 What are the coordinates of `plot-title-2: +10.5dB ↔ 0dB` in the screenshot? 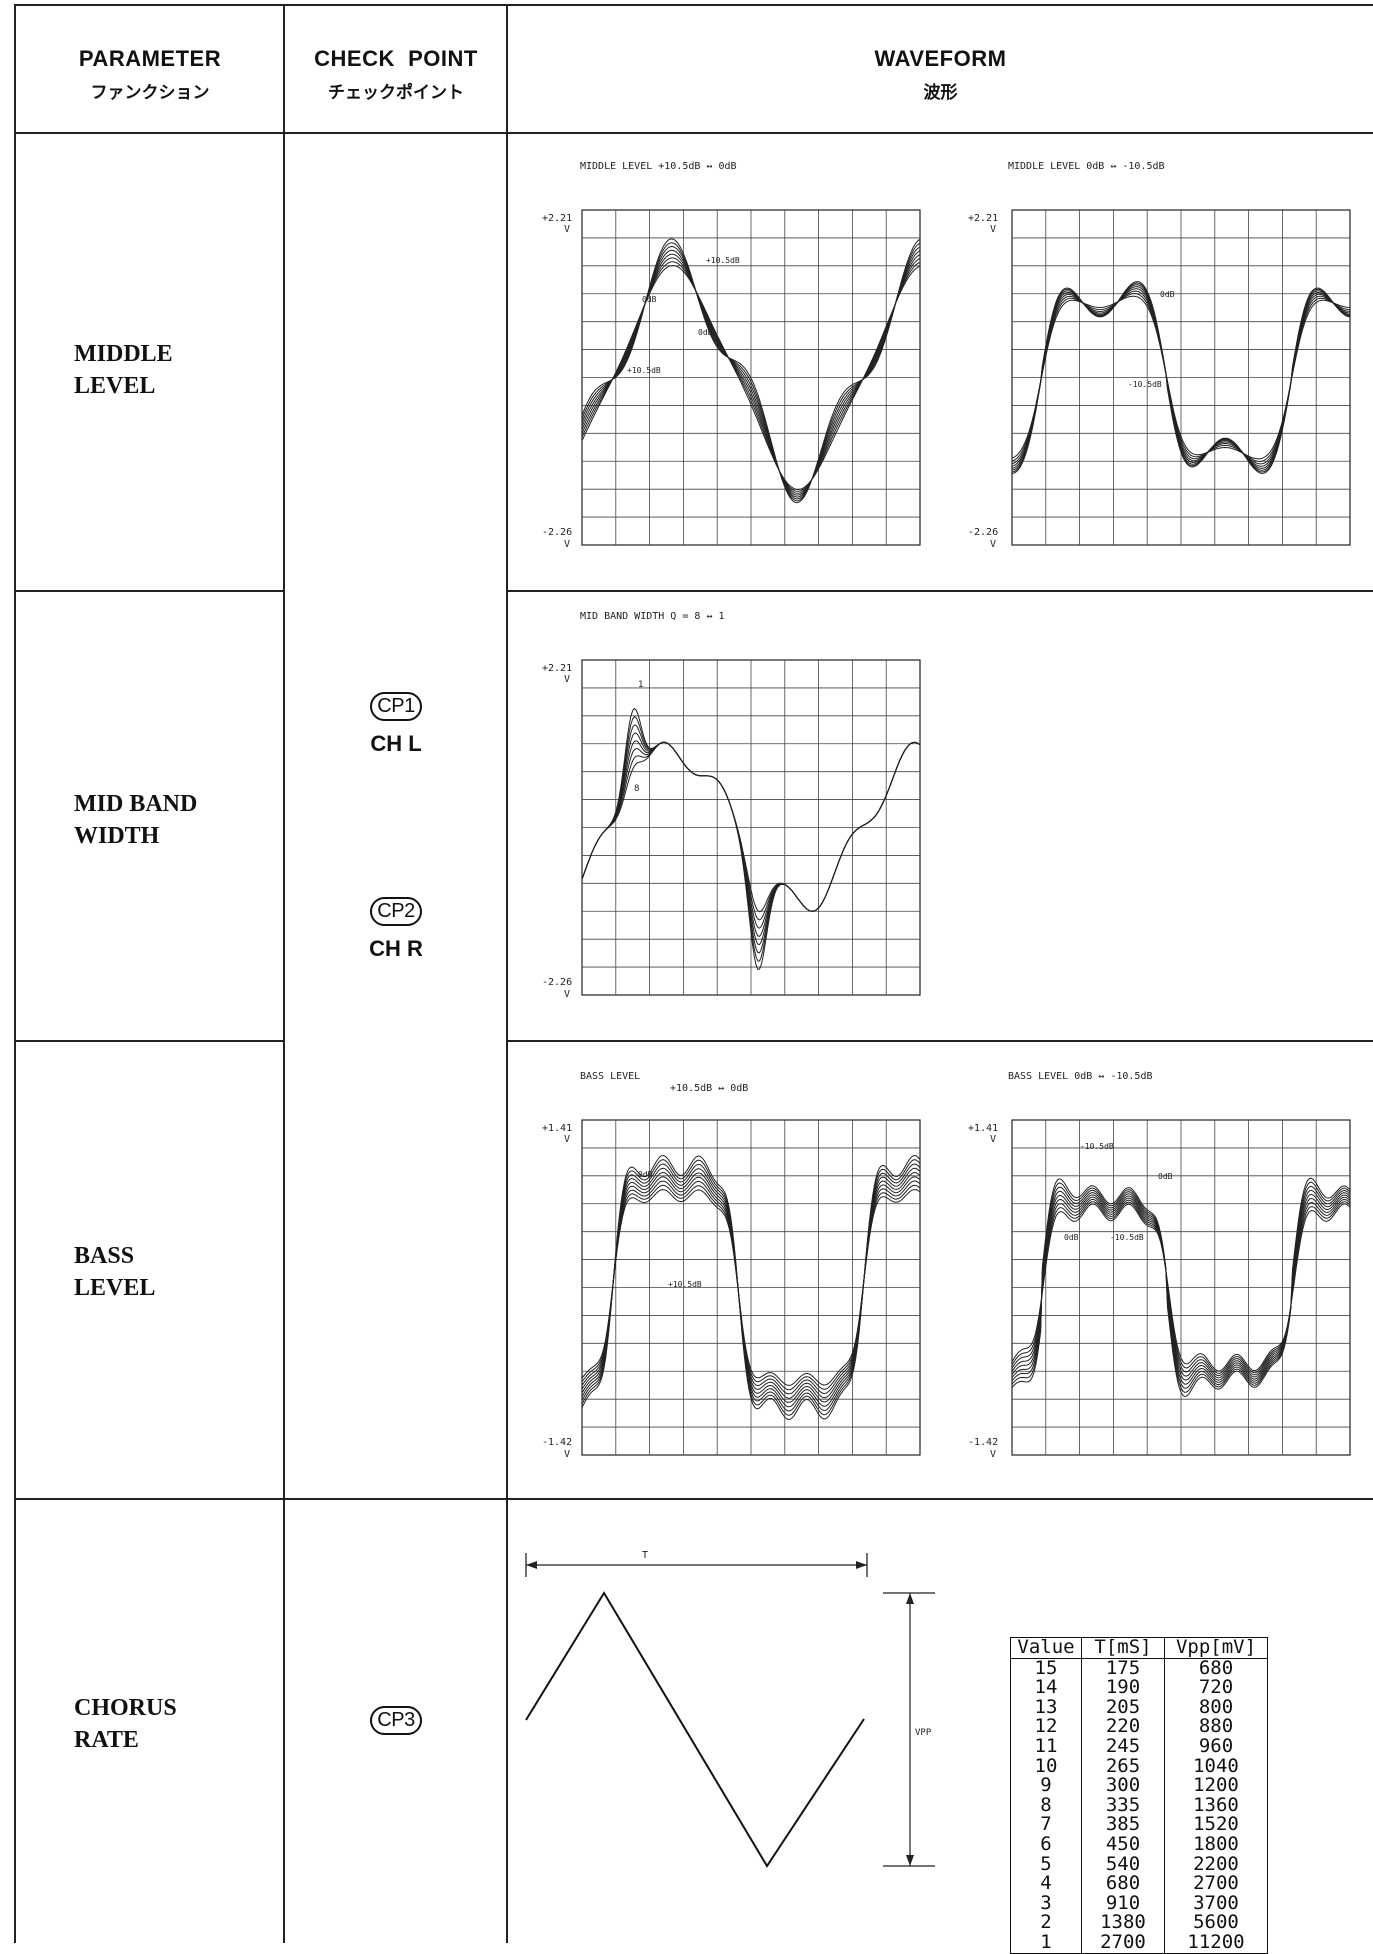 It's located at (709, 1088).